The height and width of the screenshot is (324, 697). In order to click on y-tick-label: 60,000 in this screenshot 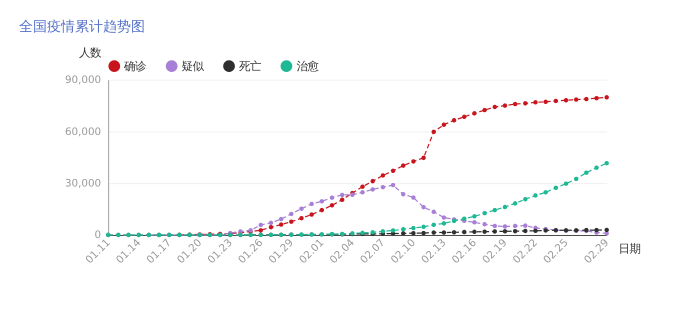, I will do `click(83, 132)`.